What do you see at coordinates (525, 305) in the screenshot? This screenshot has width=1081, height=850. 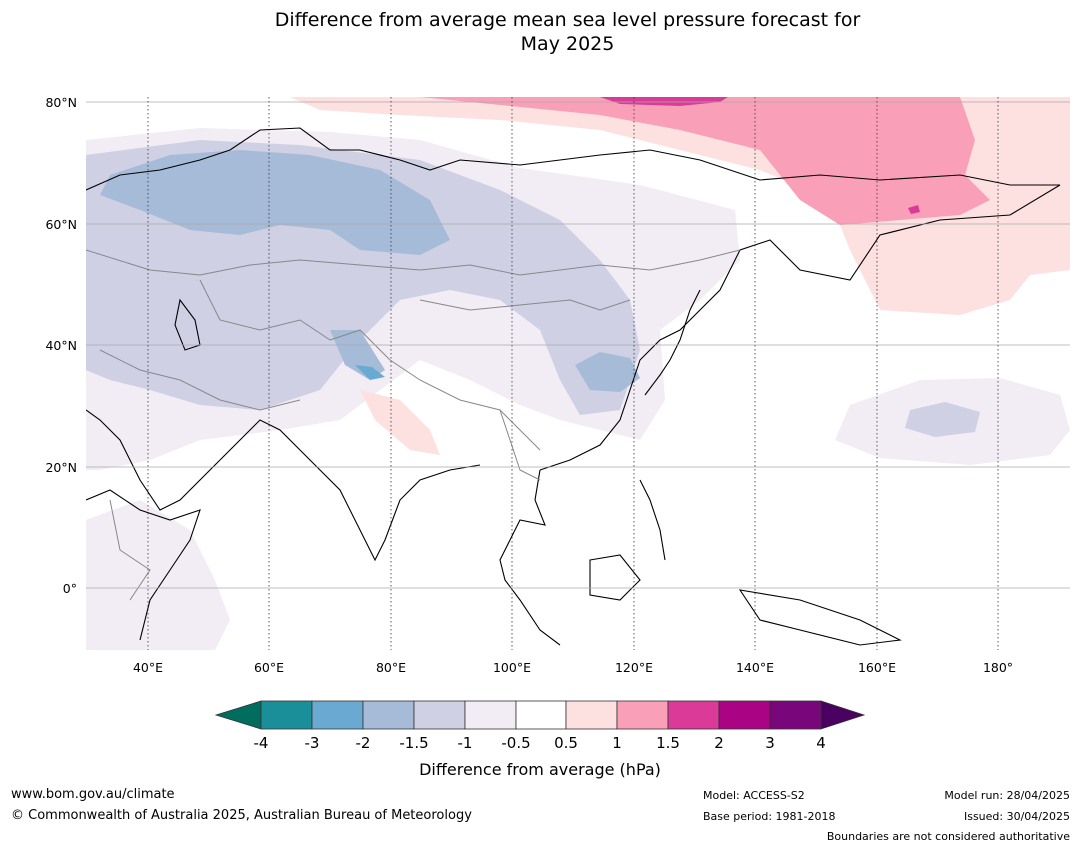 I see `border-china-mongolia` at bounding box center [525, 305].